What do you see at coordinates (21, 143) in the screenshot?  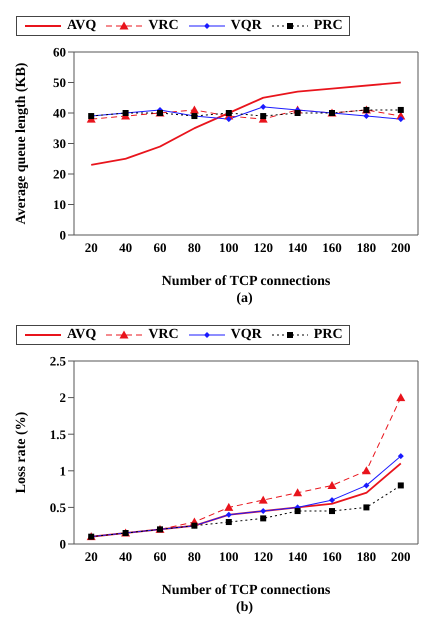 I see `y-axis-title: Average queue length (KB)` at bounding box center [21, 143].